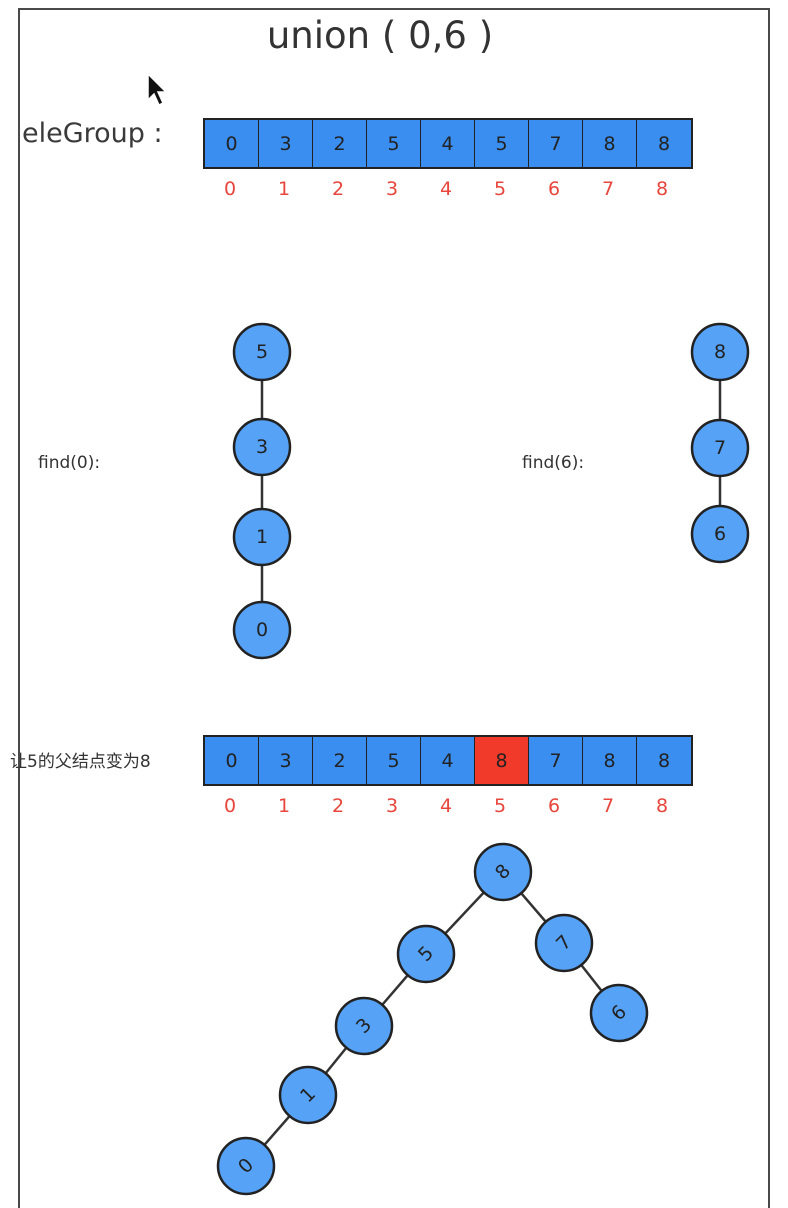 Image resolution: width=788 pixels, height=1208 pixels. I want to click on svg-text: 0, so click(262, 630).